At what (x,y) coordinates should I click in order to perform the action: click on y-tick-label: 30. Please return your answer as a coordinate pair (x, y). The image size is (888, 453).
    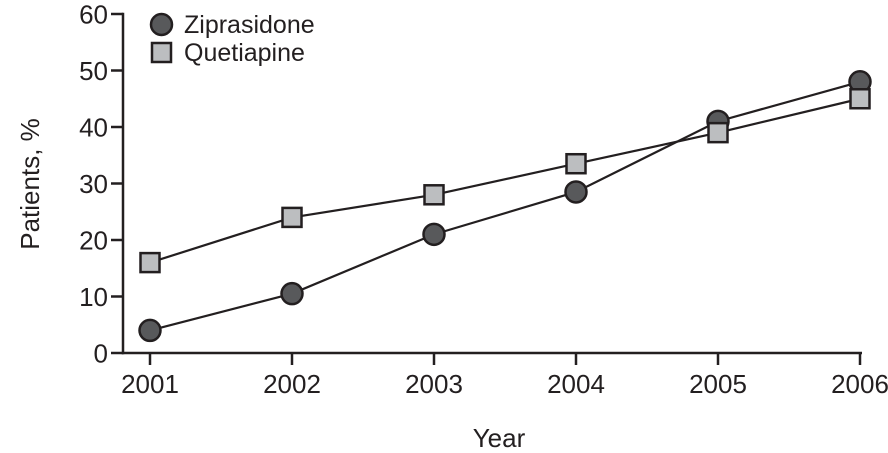
    Looking at the image, I should click on (93, 184).